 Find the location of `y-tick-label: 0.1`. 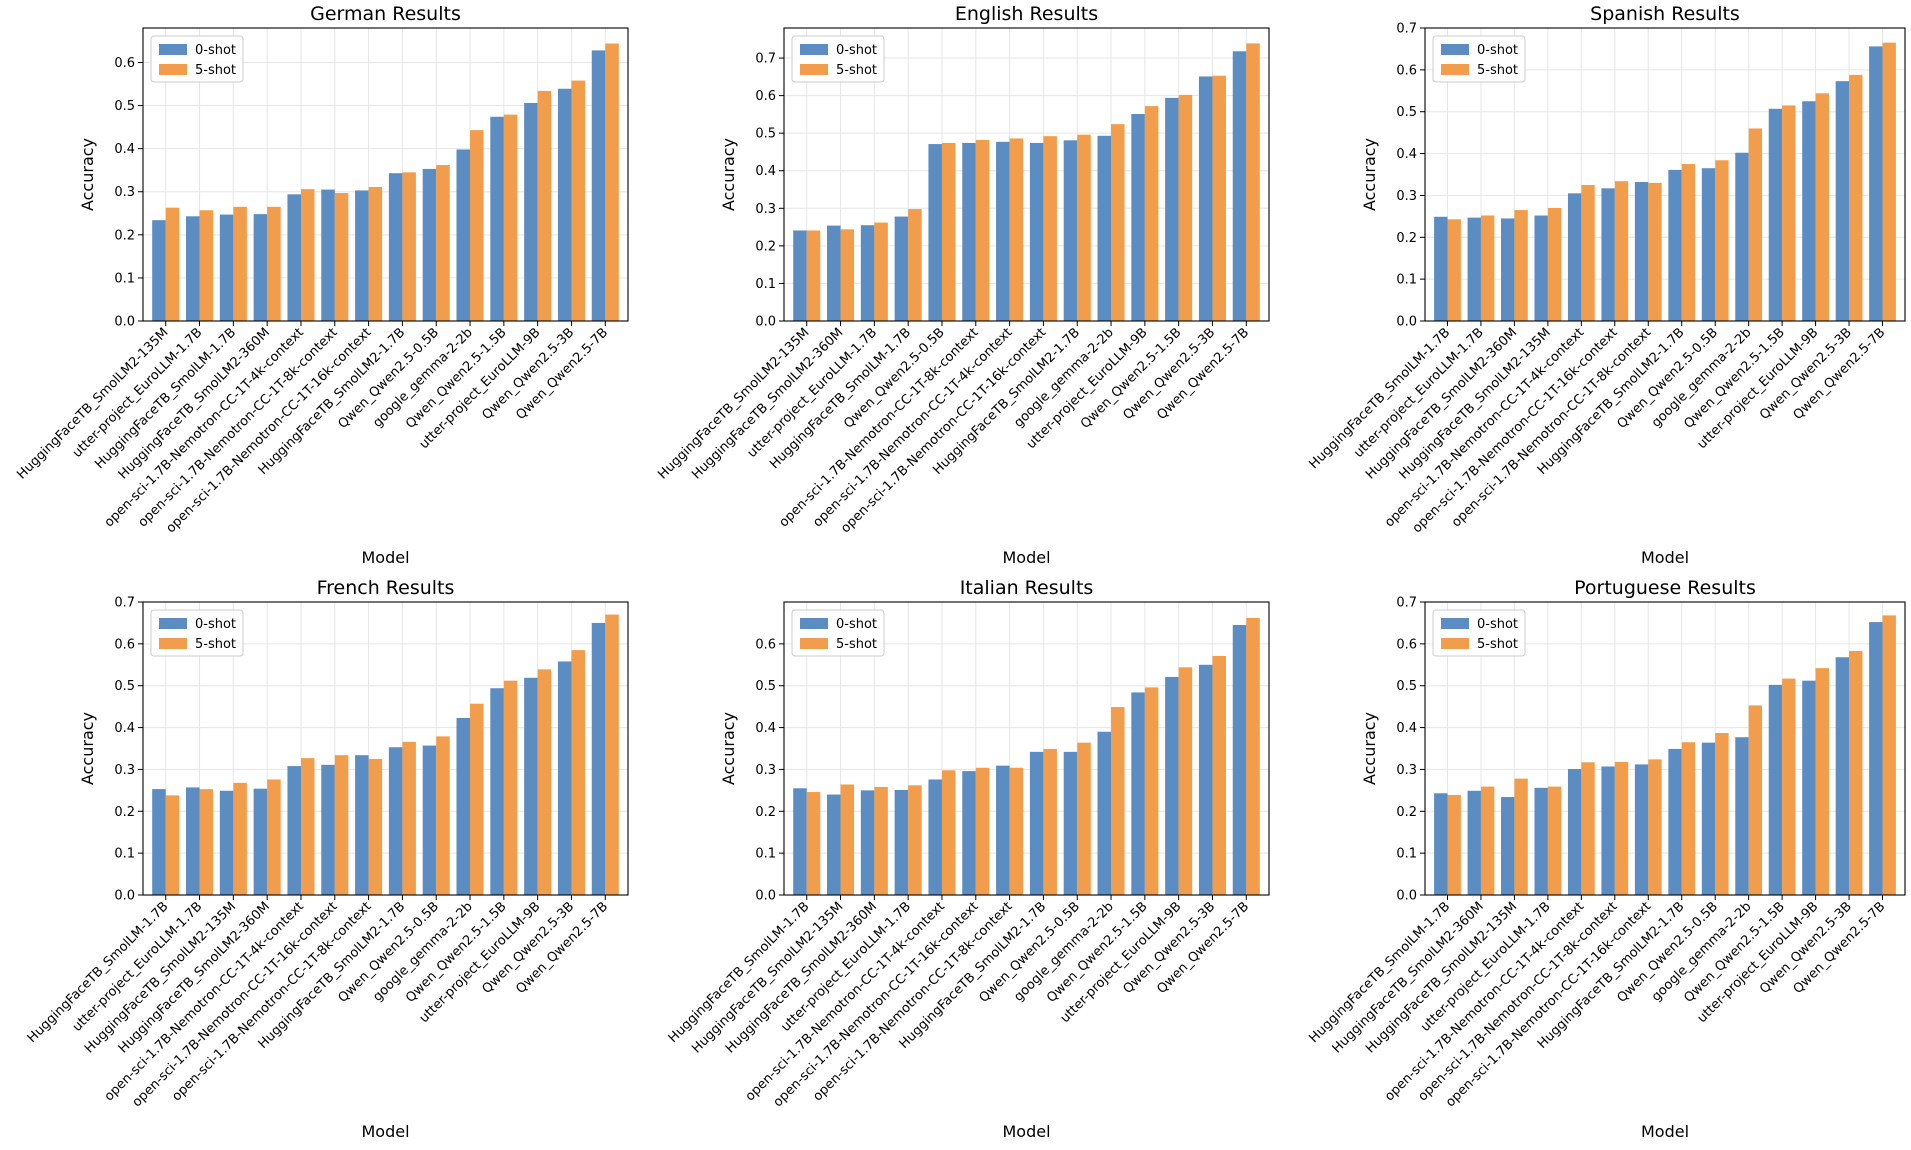

y-tick-label: 0.1 is located at coordinates (1406, 854).